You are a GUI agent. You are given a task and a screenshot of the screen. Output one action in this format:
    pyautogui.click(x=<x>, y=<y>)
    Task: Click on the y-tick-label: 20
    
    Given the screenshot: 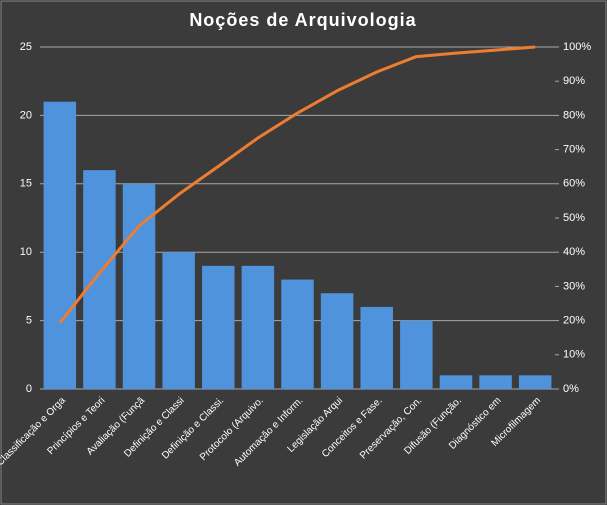 What is the action you would take?
    pyautogui.click(x=26, y=115)
    